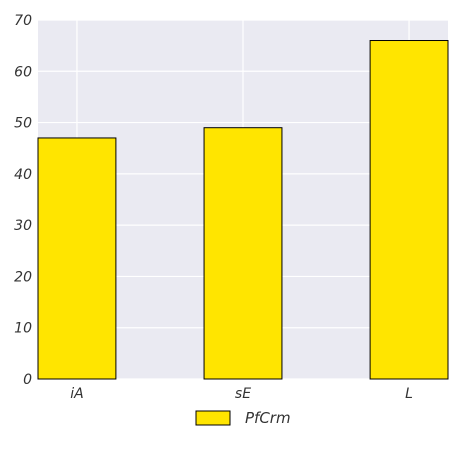  Describe the element at coordinates (23, 226) in the screenshot. I see `y-tick-label: 30` at that location.